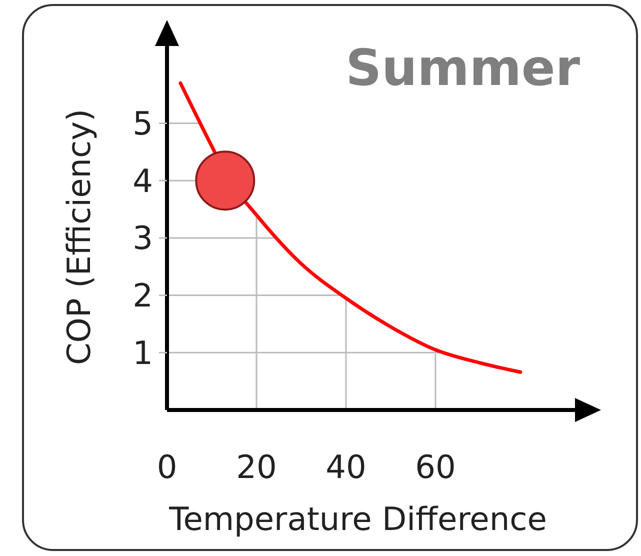  What do you see at coordinates (463, 68) in the screenshot?
I see `chart-title: Summer` at bounding box center [463, 68].